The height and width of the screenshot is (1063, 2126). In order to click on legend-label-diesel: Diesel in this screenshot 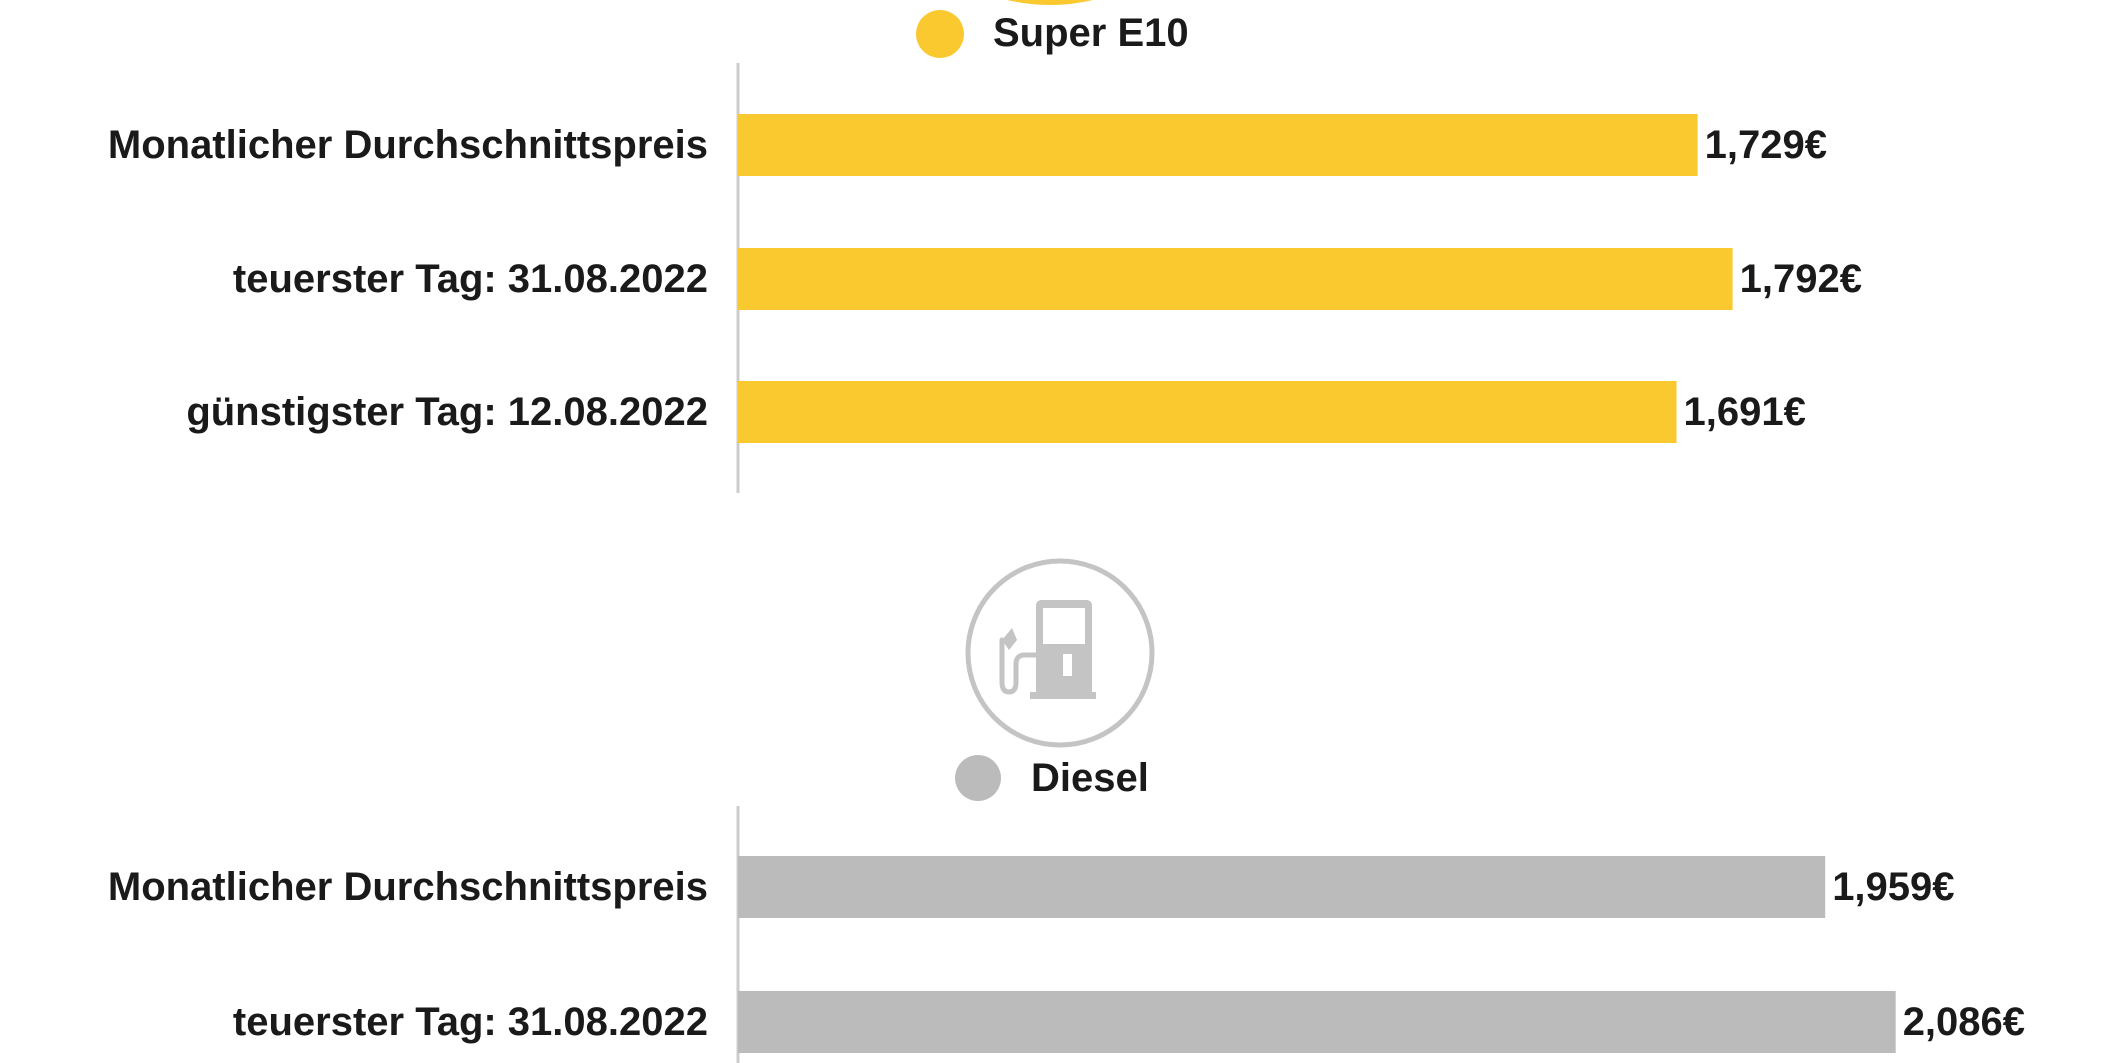, I will do `click(1090, 778)`.